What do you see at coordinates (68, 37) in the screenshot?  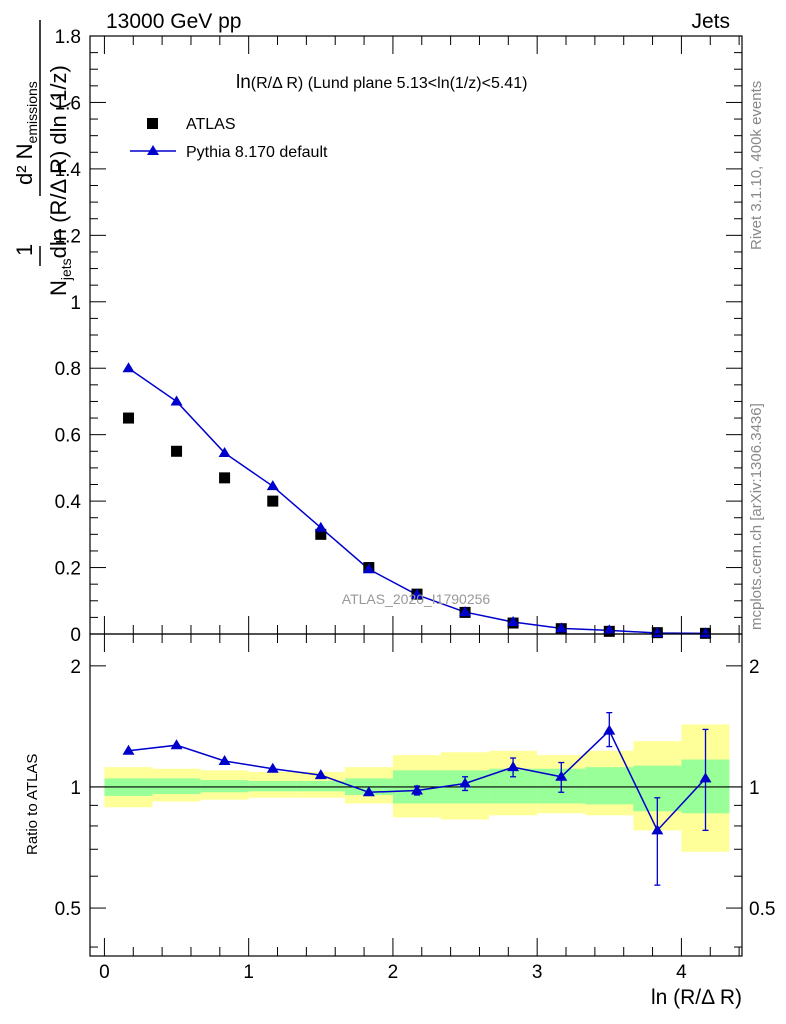 I see `main-y-tick-label: 1.8` at bounding box center [68, 37].